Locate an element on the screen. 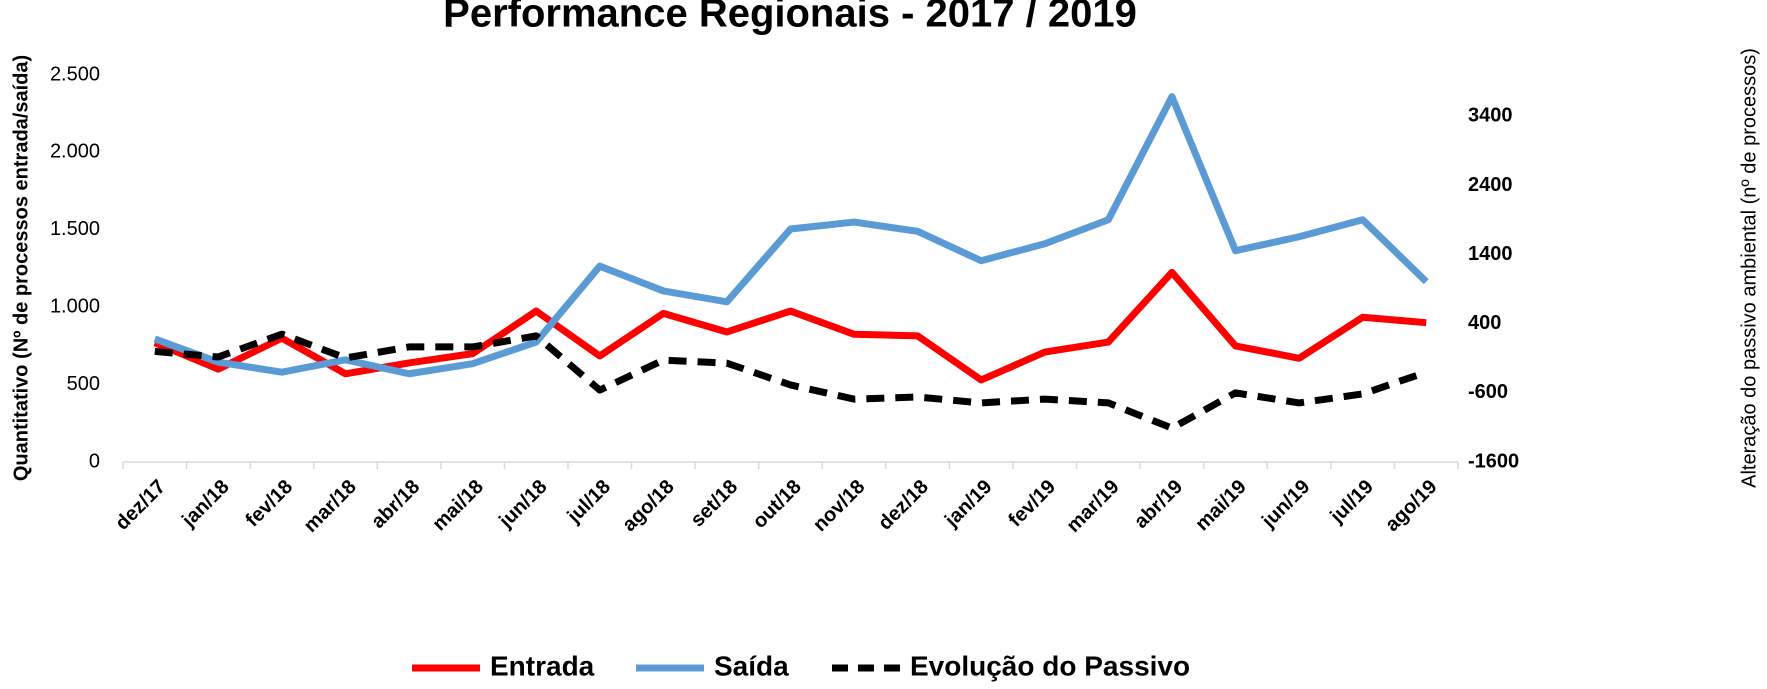 The image size is (1767, 689). x-tick-label: abr/19 is located at coordinates (1158, 504).